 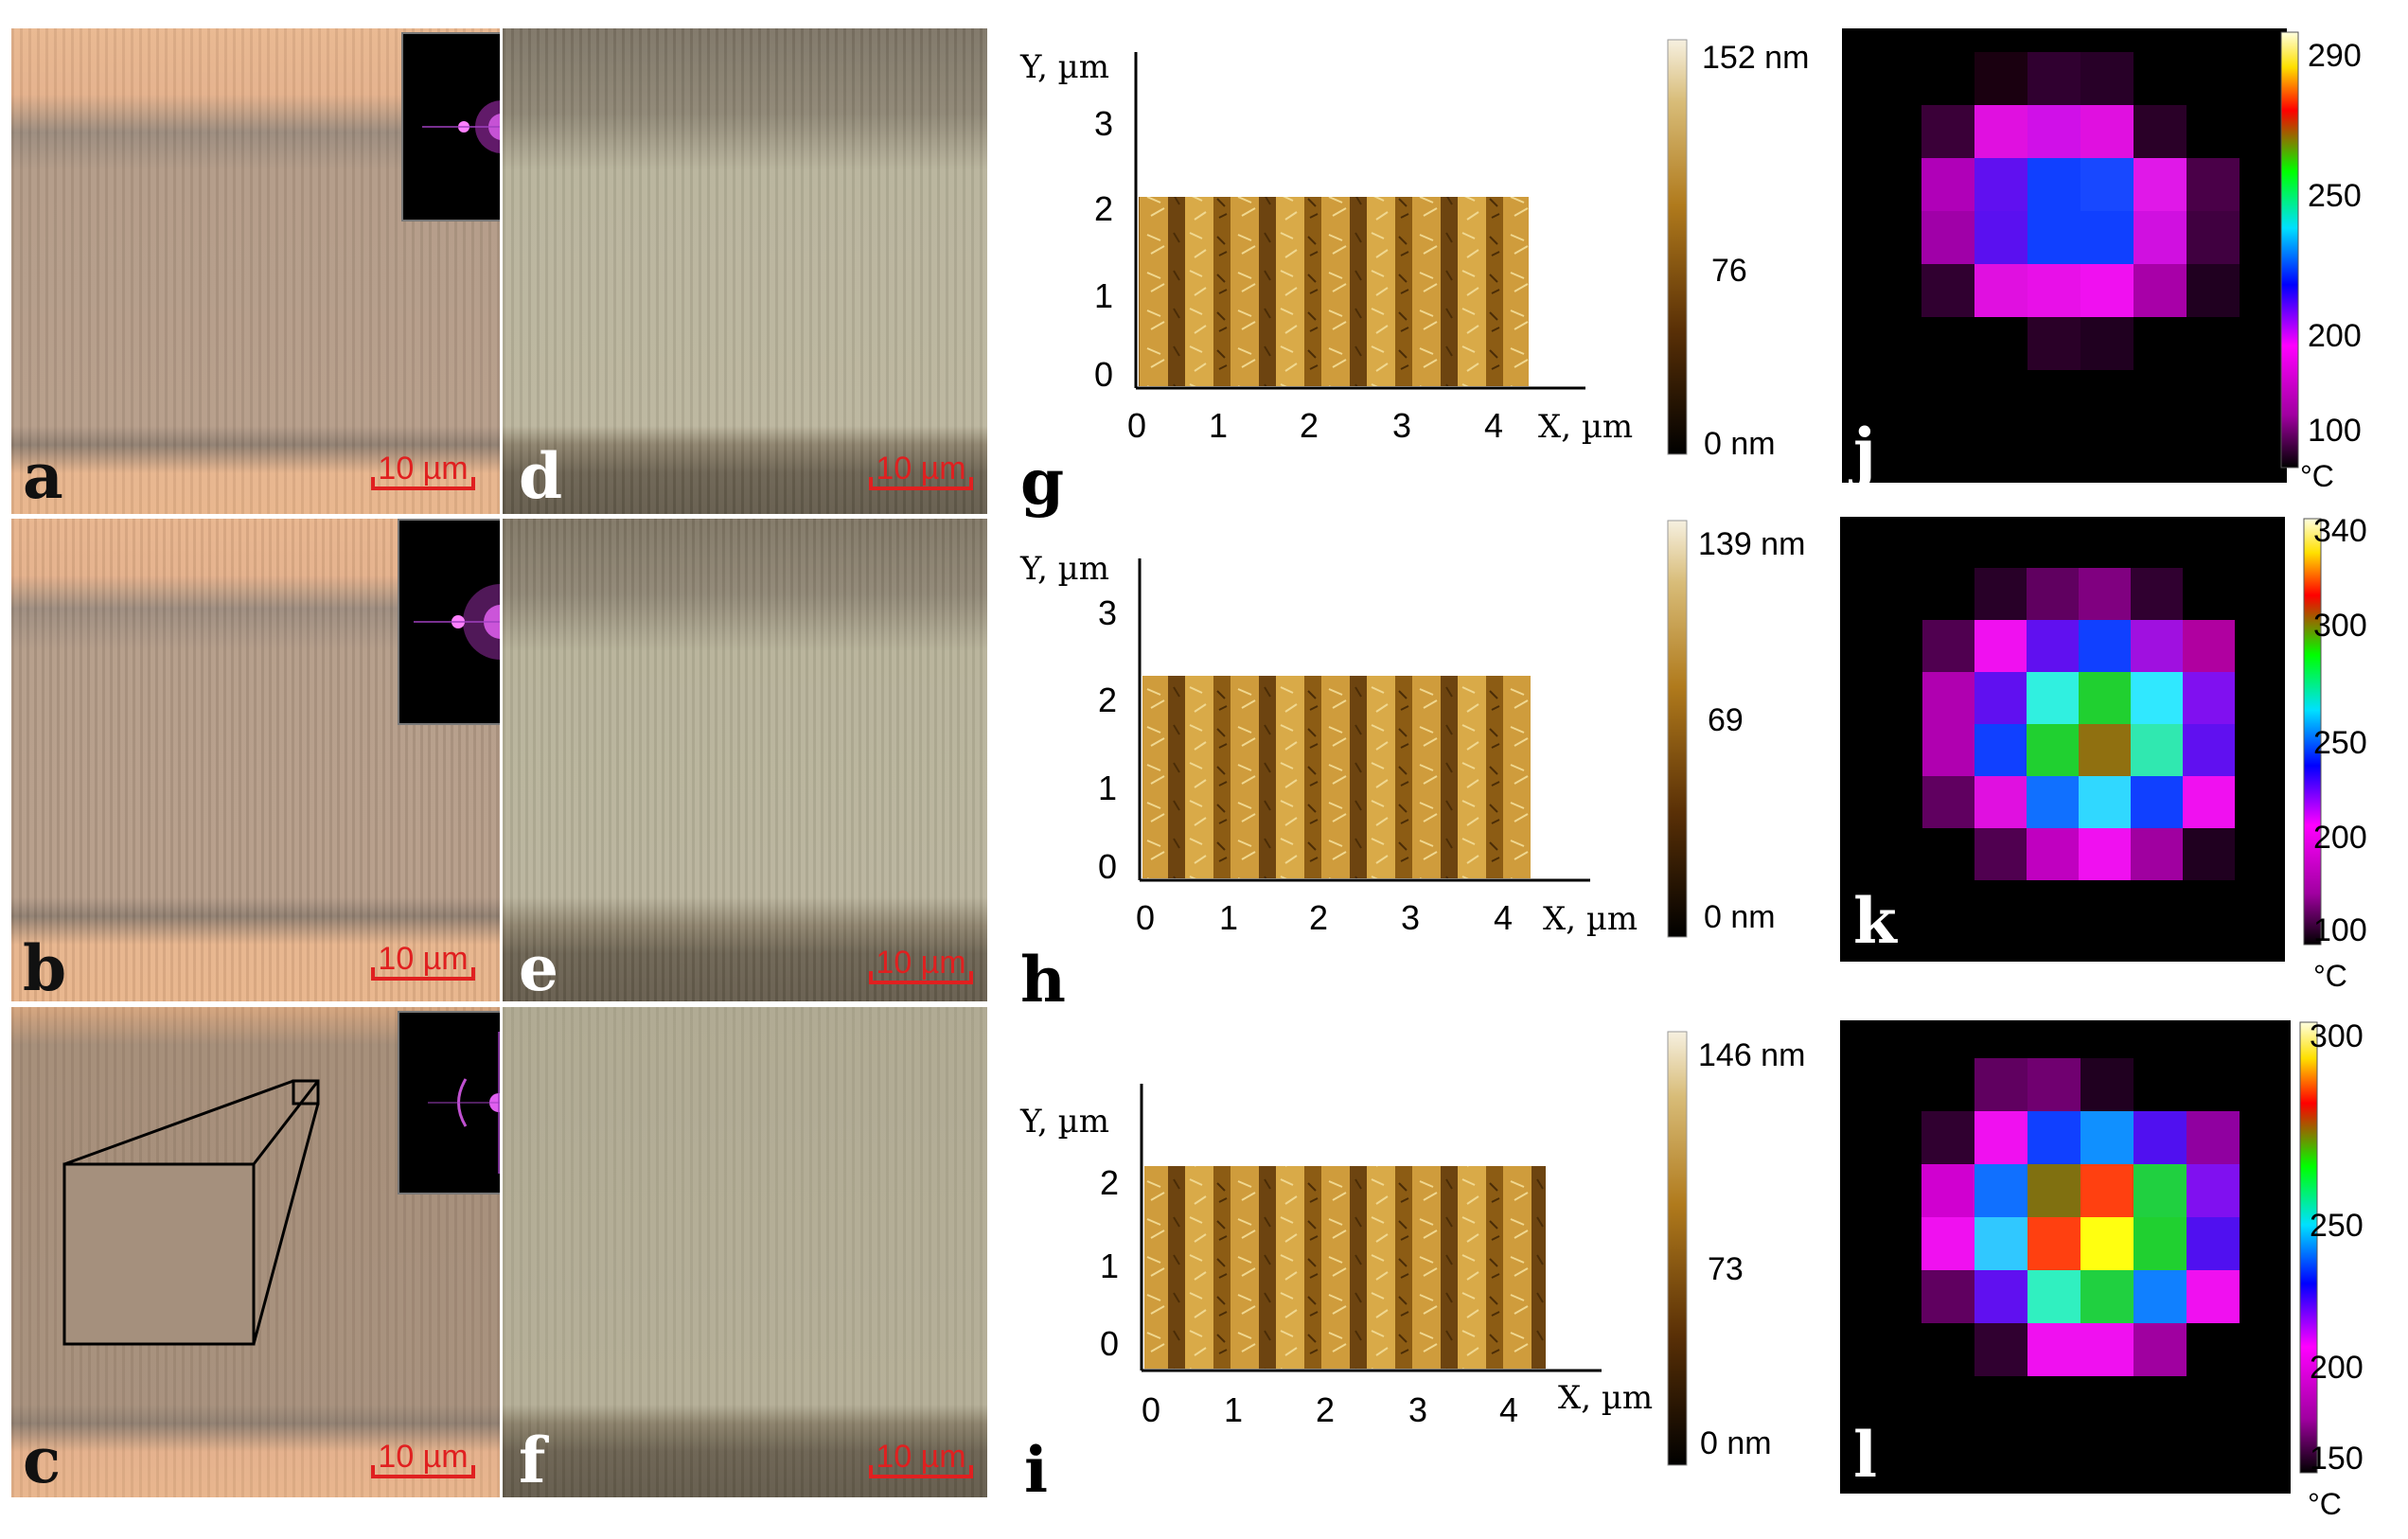 What do you see at coordinates (1729, 271) in the screenshot?
I see `colorbar-mid: 76` at bounding box center [1729, 271].